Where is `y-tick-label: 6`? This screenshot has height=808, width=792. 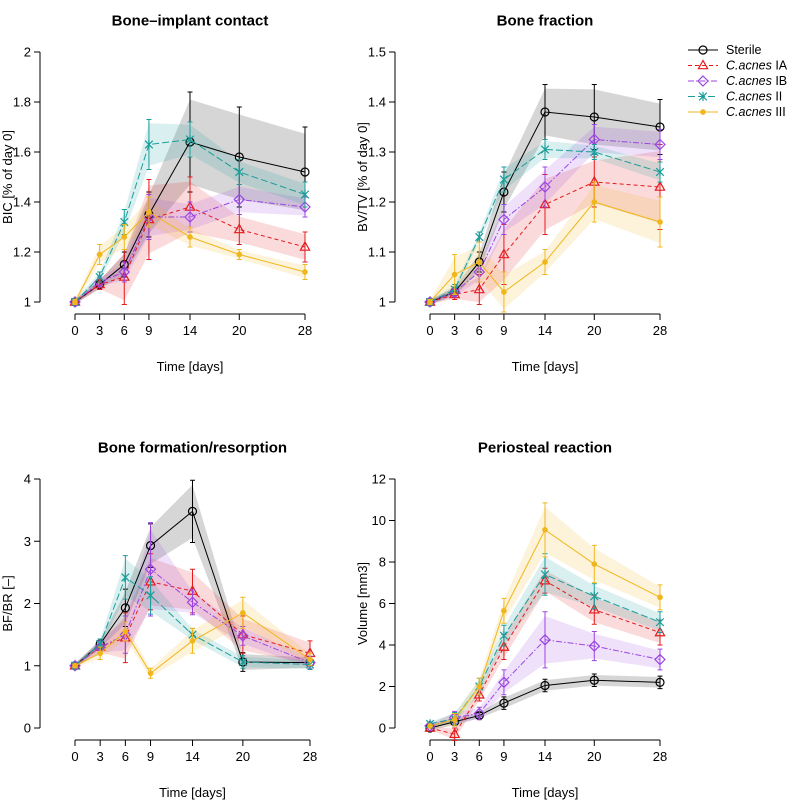 y-tick-label: 6 is located at coordinates (382, 603).